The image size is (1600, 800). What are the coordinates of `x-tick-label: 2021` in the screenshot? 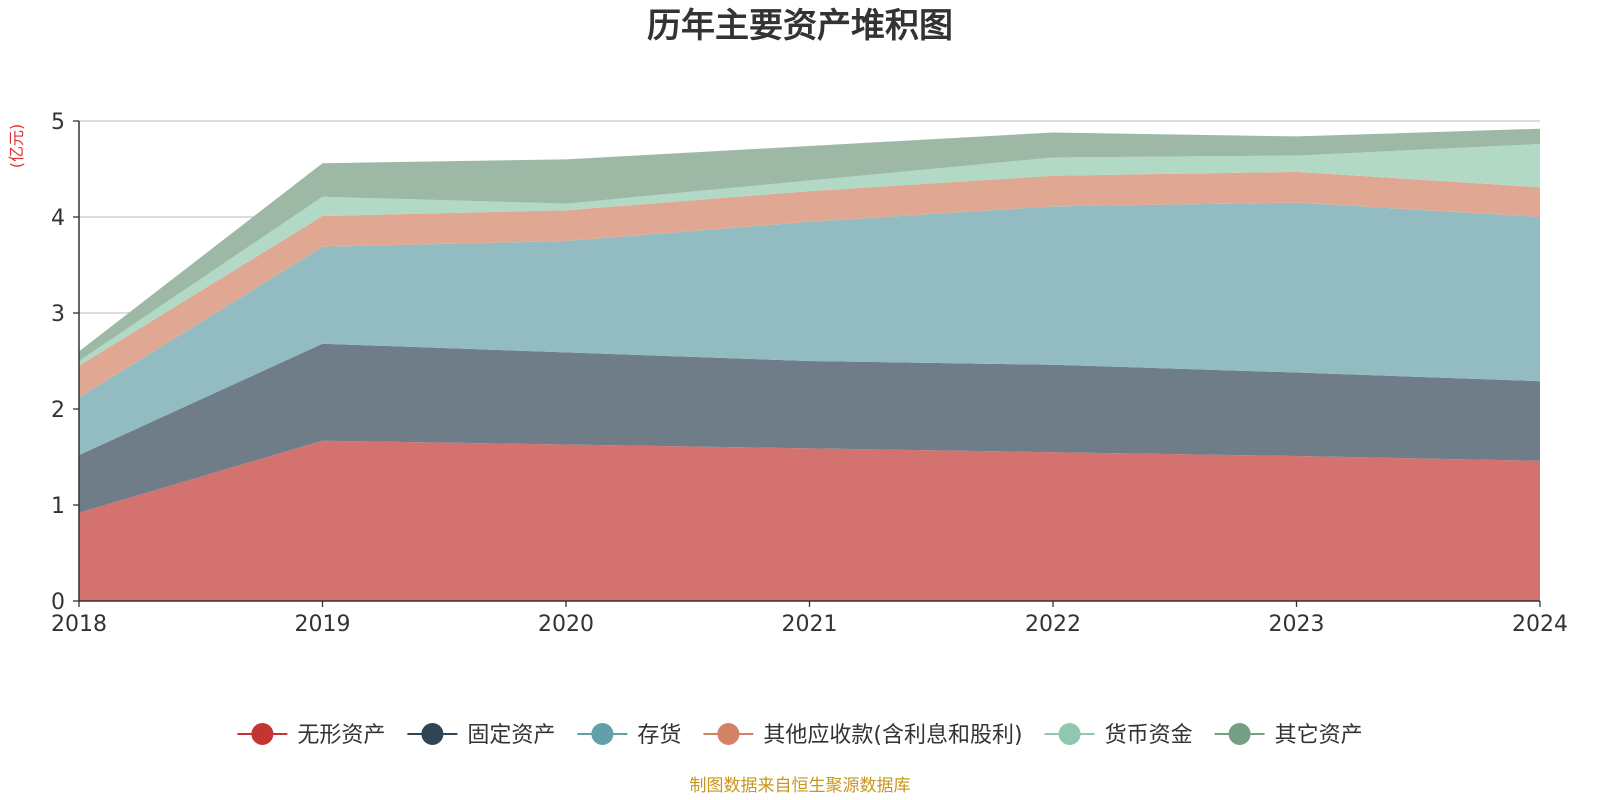 It's located at (810, 624).